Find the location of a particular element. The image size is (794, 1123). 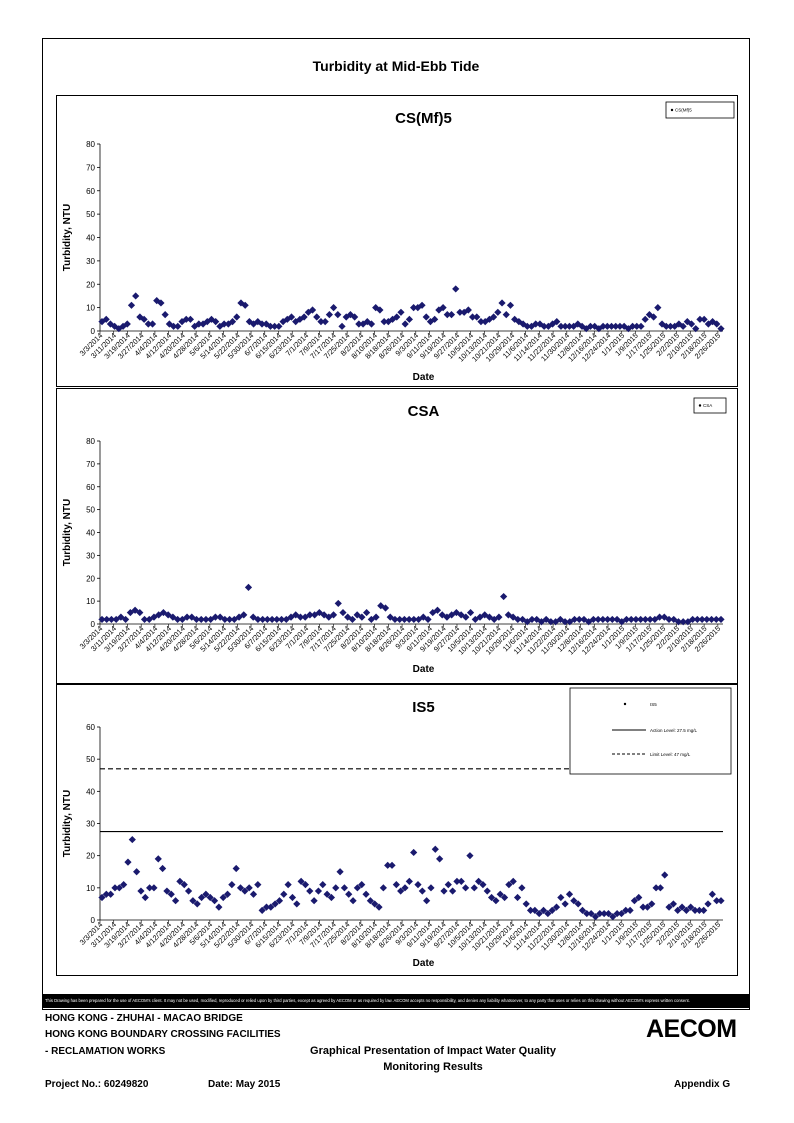

appendix-label: Appendix G is located at coordinates (702, 1084).